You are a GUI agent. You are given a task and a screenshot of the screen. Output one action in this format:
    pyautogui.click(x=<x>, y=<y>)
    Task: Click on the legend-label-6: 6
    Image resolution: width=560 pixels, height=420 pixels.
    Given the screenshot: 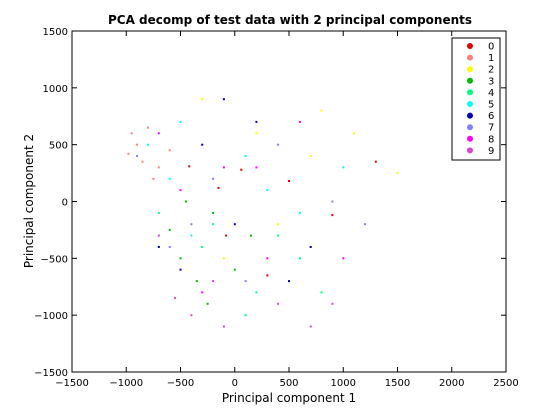 What is the action you would take?
    pyautogui.click(x=491, y=116)
    